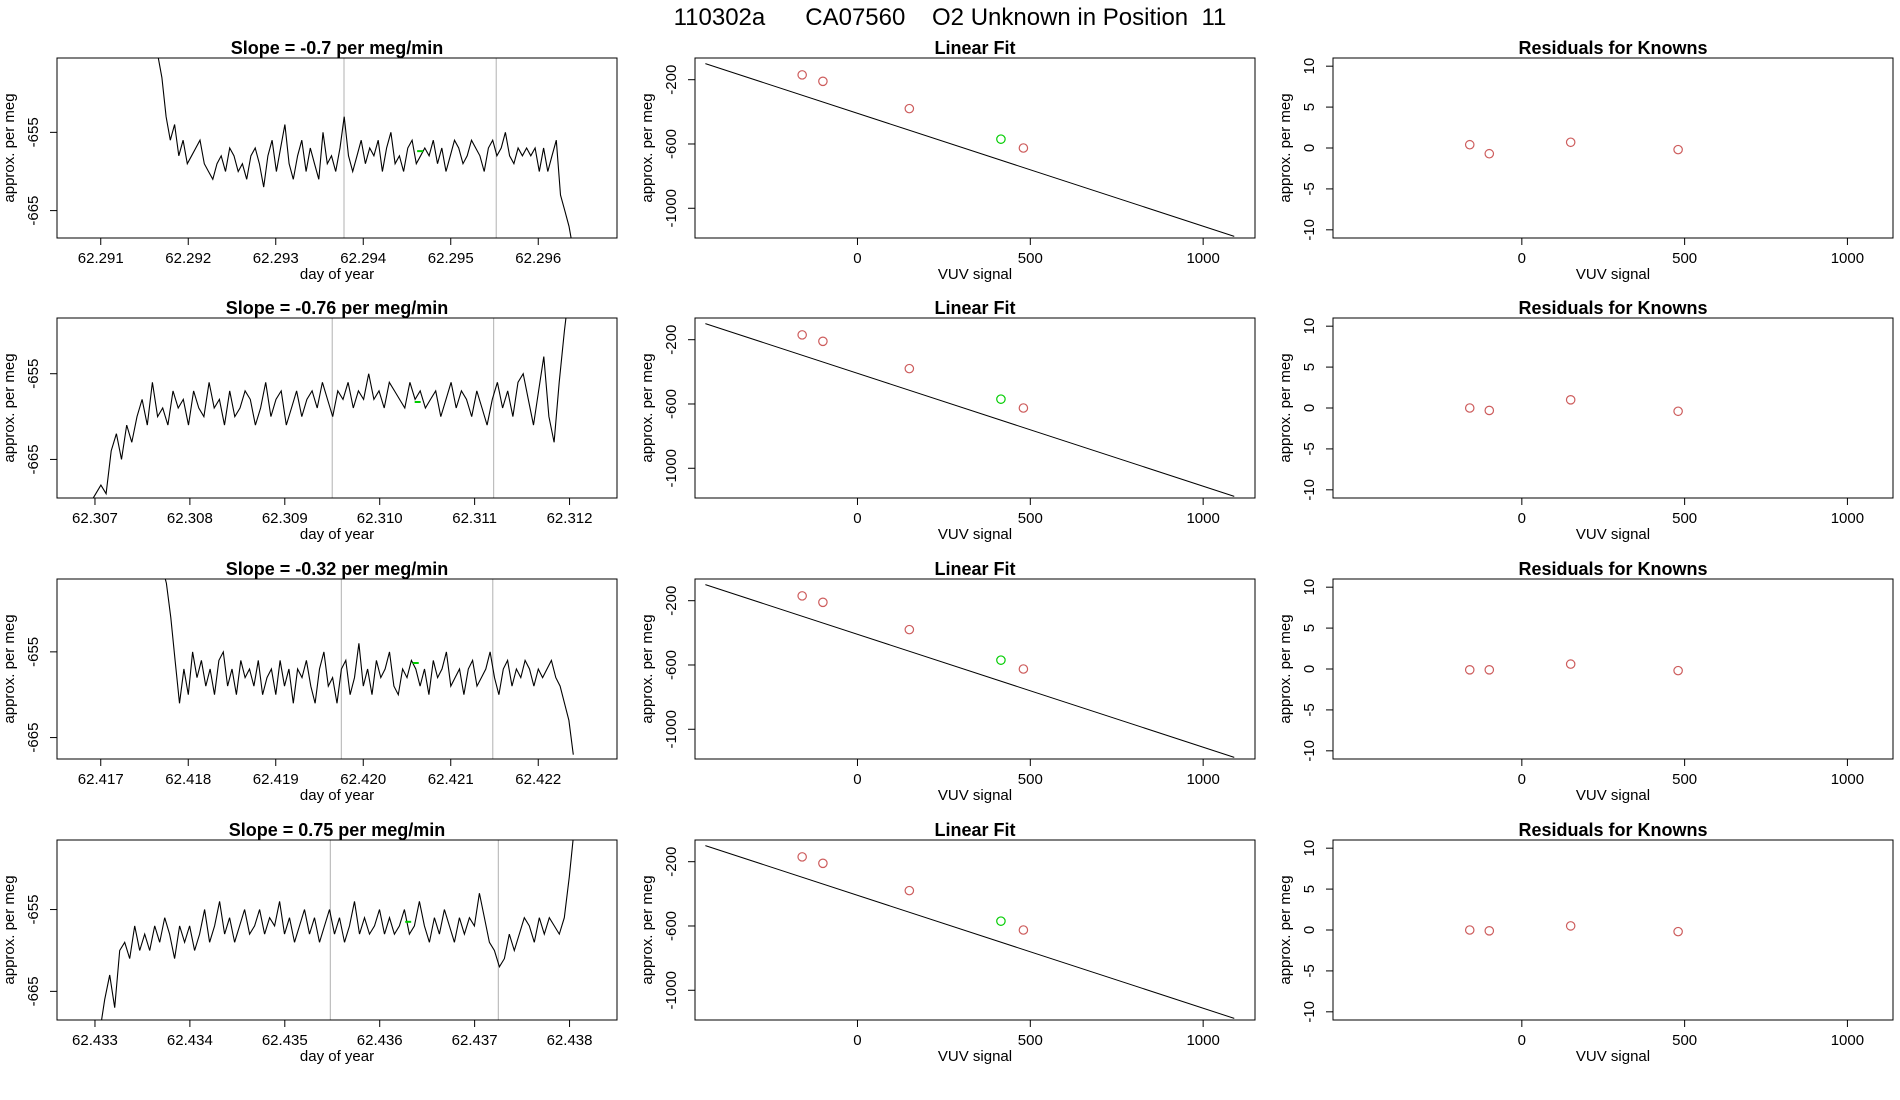 The image size is (1900, 1100). Describe the element at coordinates (1309, 367) in the screenshot. I see `y-tick-label: 5` at that location.